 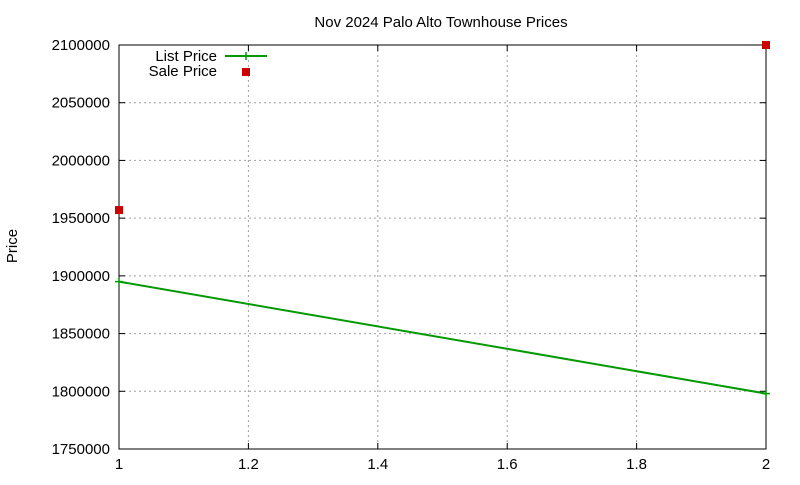 I want to click on legend-entry: Sale Price, so click(x=199, y=71).